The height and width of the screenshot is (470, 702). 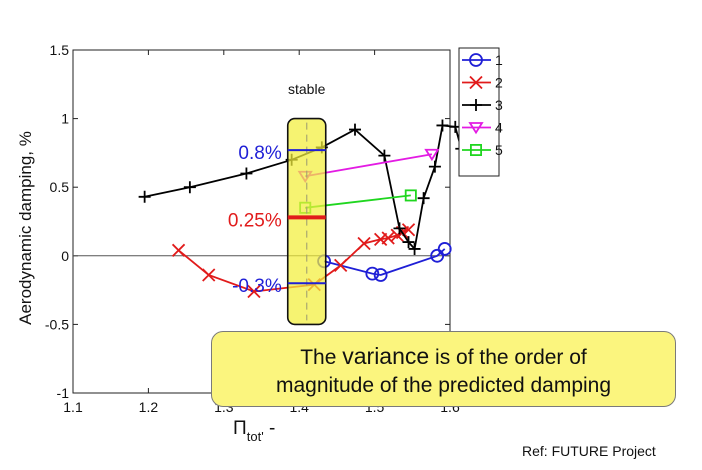 I want to click on x-axis-label-symbol: Π, so click(x=240, y=428).